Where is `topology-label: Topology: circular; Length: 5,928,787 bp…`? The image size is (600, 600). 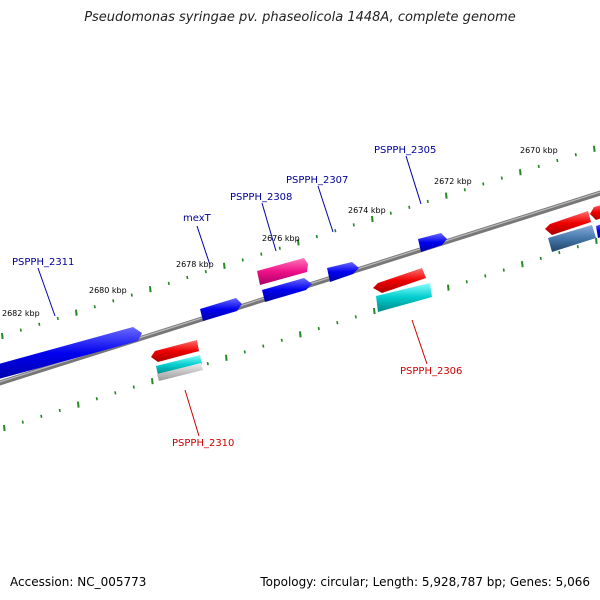
topology-label: Topology: circular; Length: 5,928,787 bp… is located at coordinates (425, 582).